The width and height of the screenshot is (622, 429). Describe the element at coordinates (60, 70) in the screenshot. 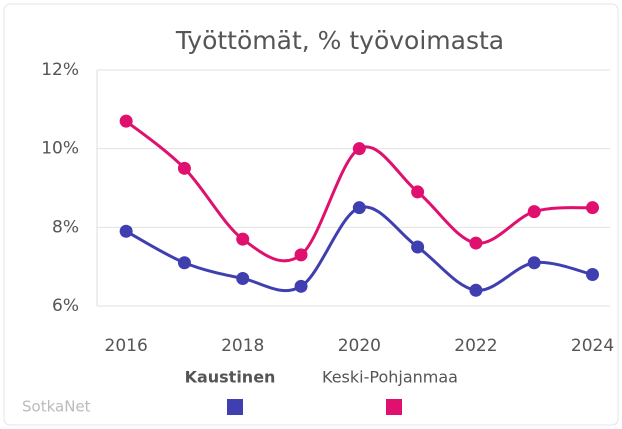

I see `y-tick-label: 12%` at that location.